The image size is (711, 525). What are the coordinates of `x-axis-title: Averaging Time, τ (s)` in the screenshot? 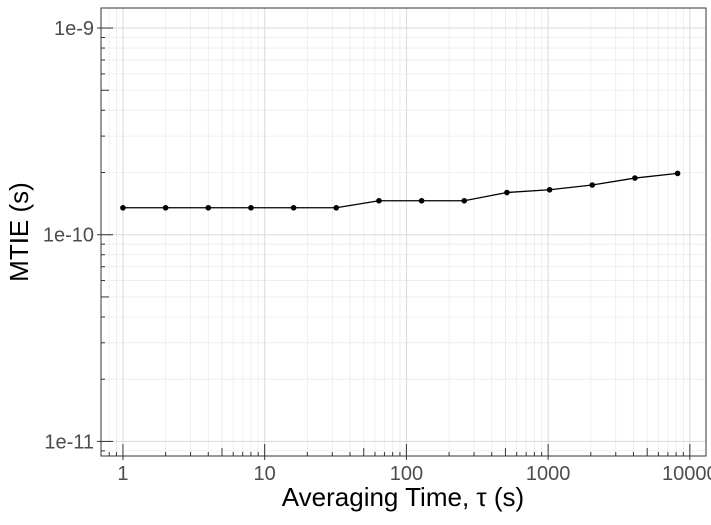 It's located at (403, 497).